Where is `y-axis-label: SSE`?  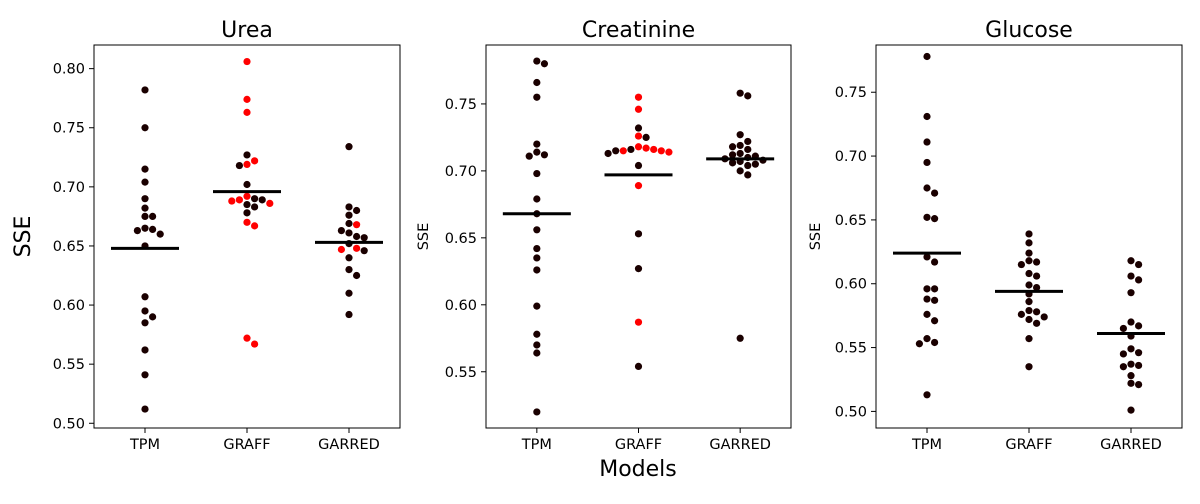
y-axis-label: SSE is located at coordinates (23, 237).